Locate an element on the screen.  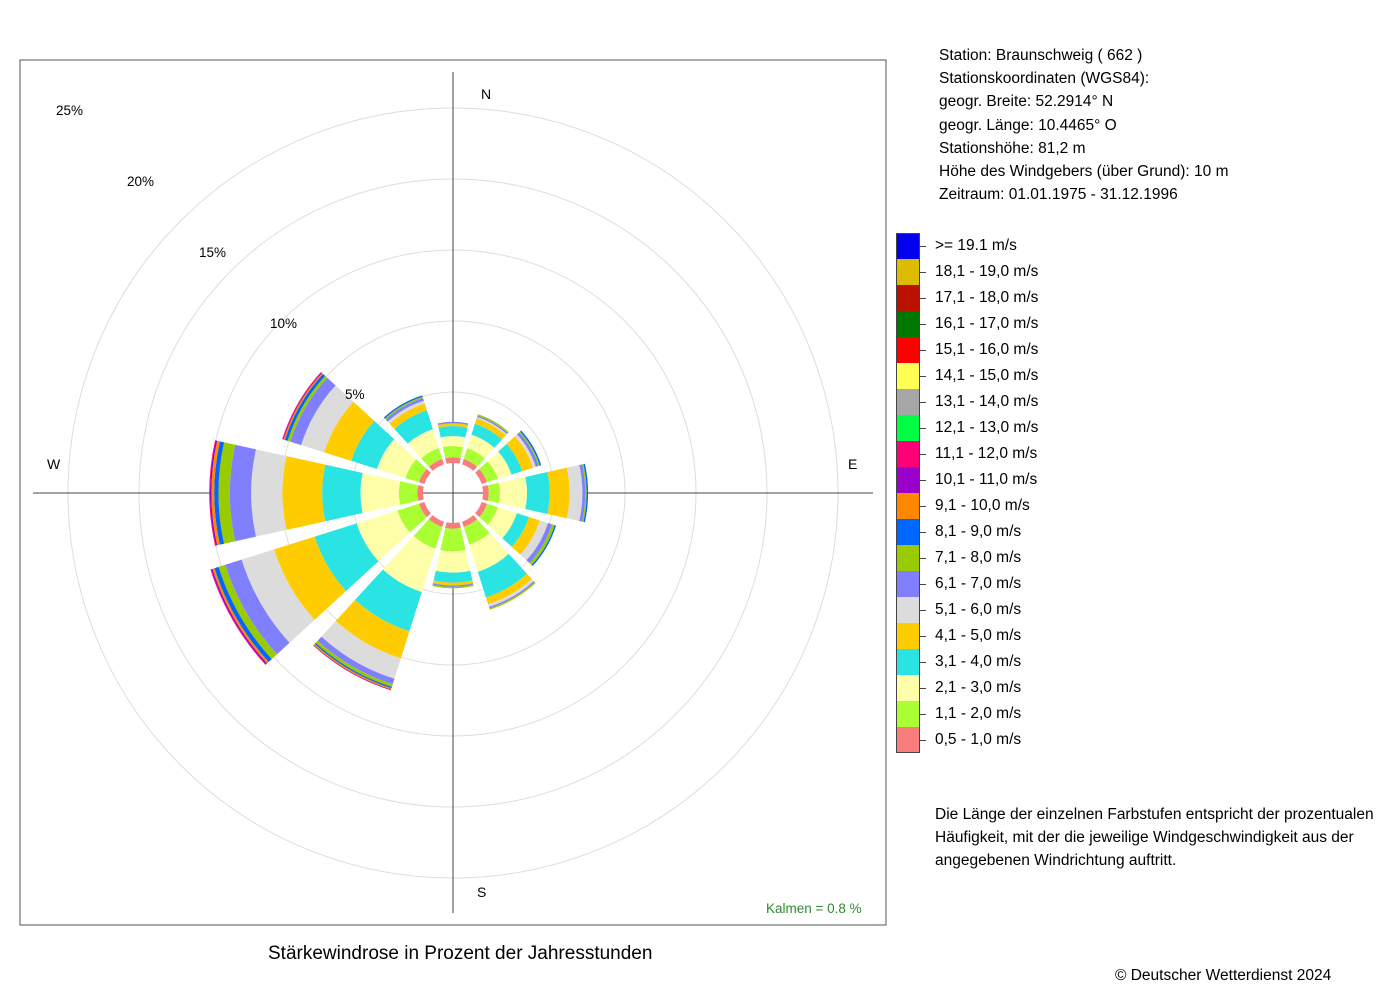
legend-label: 2,1 - 3,0 m/s is located at coordinates (978, 687).